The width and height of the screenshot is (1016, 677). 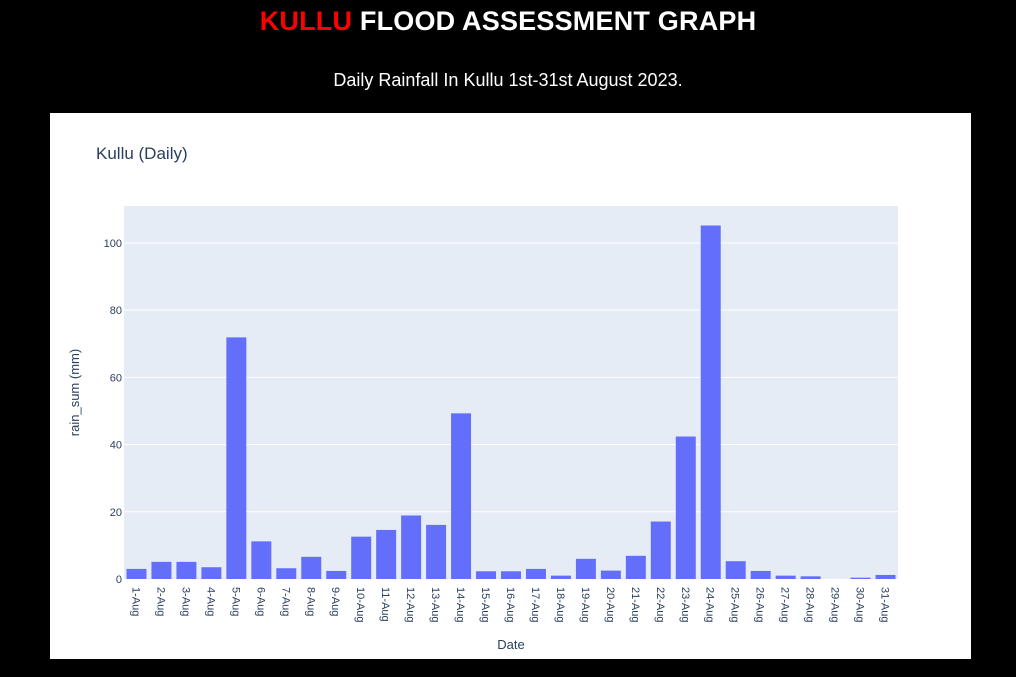 What do you see at coordinates (435, 604) in the screenshot?
I see `x-tick-label: 13-Aug` at bounding box center [435, 604].